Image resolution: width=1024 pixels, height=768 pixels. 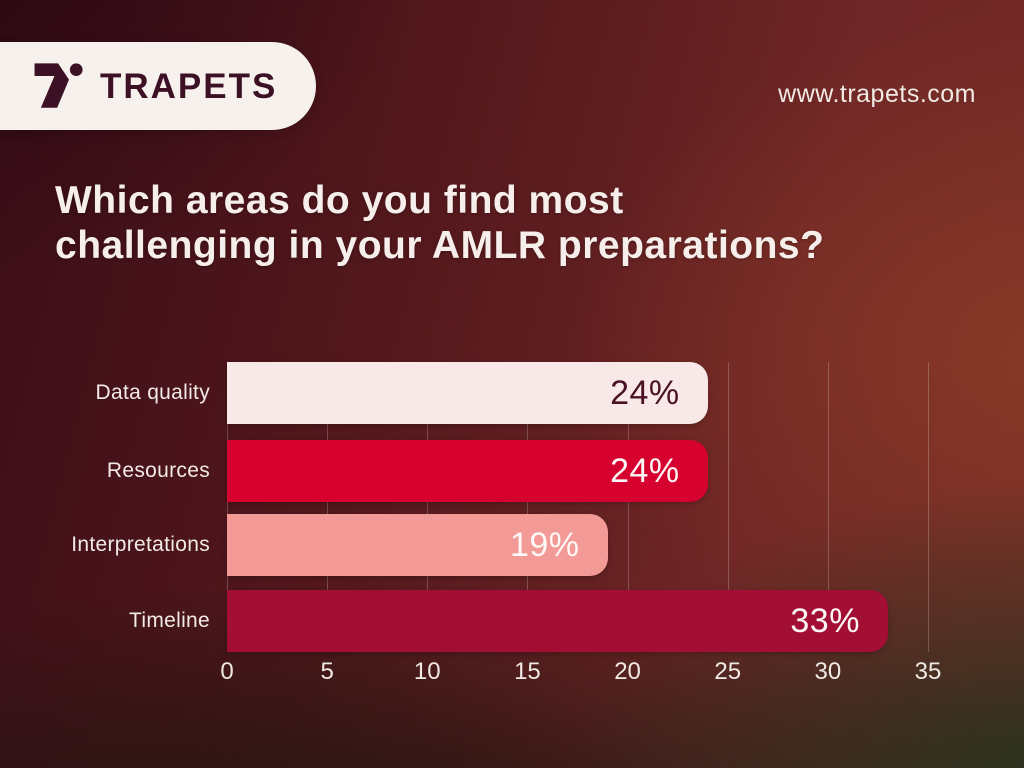 I want to click on brand-logo-pill: TRAPETS, so click(x=158, y=86).